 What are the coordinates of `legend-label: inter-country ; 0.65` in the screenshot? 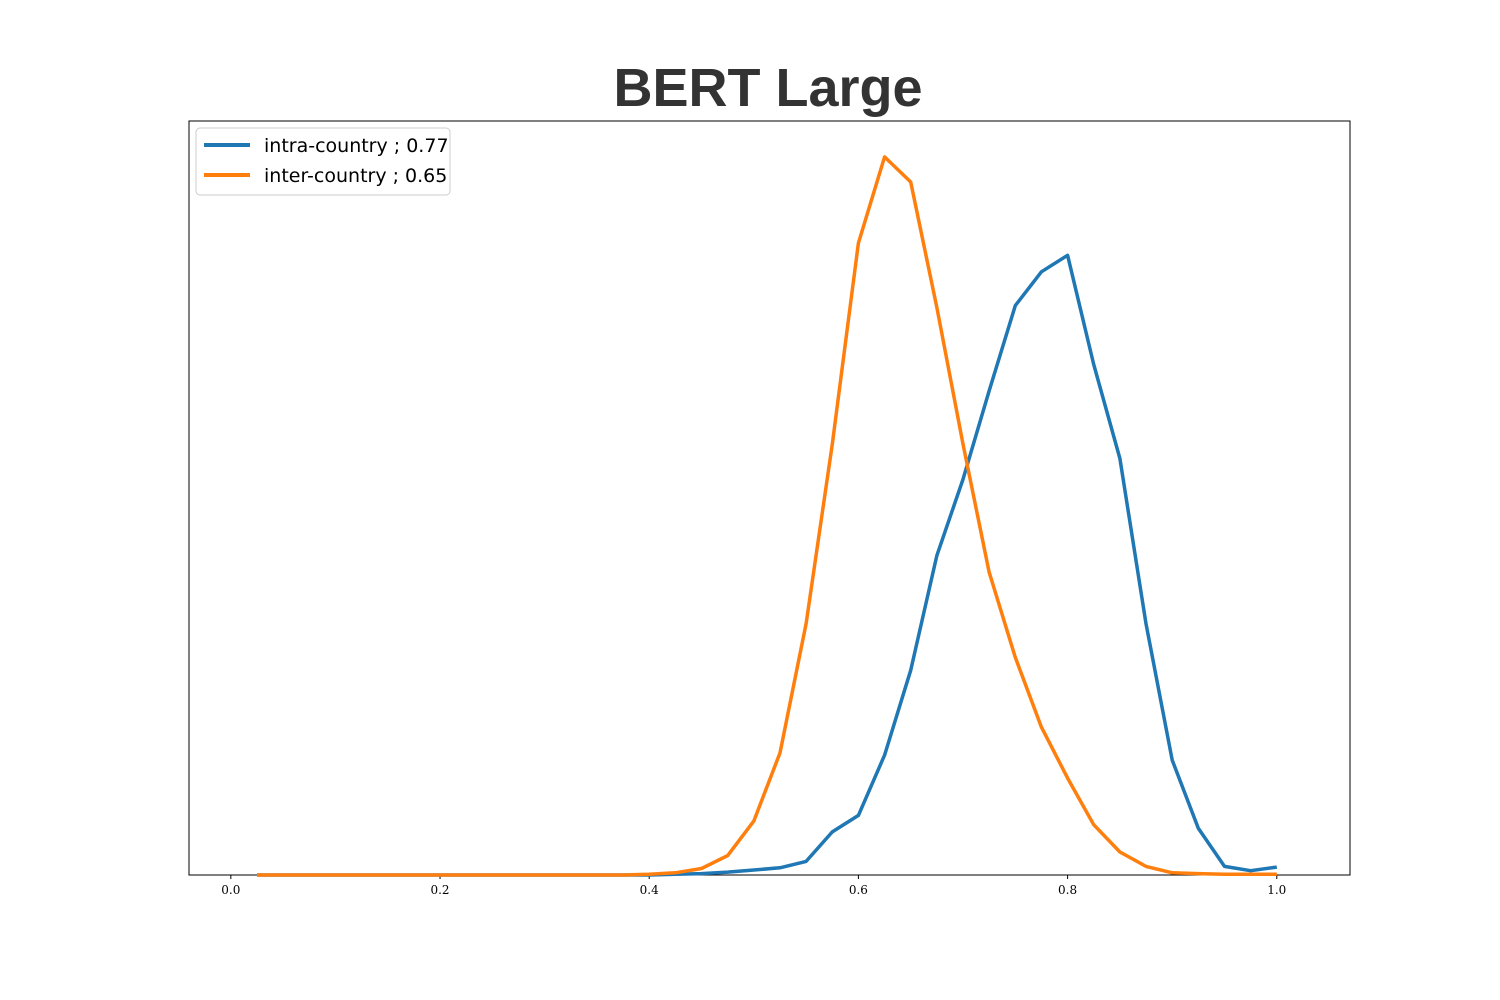 It's located at (355, 176).